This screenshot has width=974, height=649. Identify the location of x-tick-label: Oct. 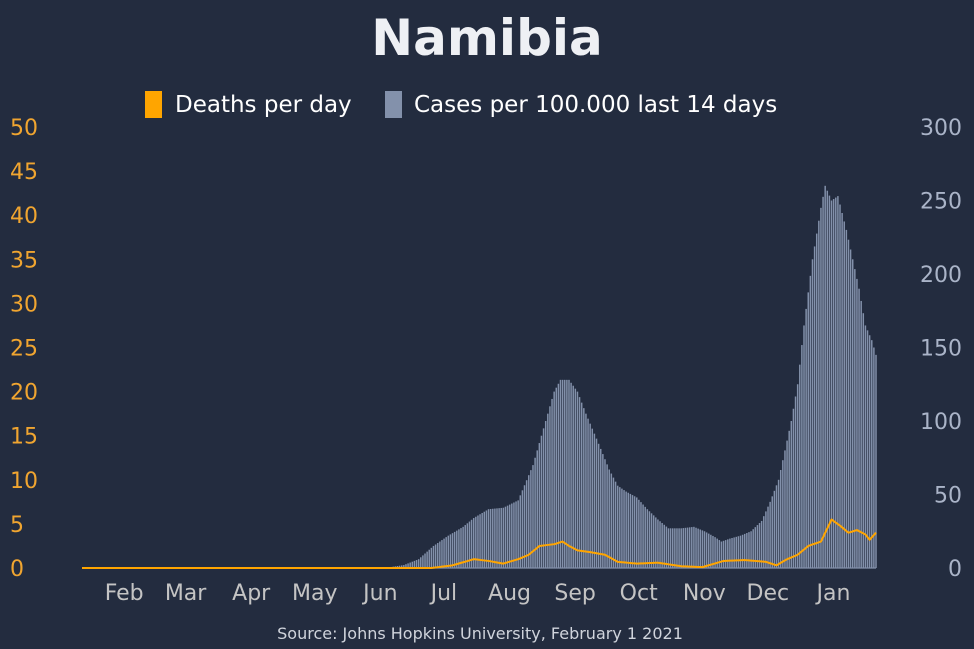
(639, 593).